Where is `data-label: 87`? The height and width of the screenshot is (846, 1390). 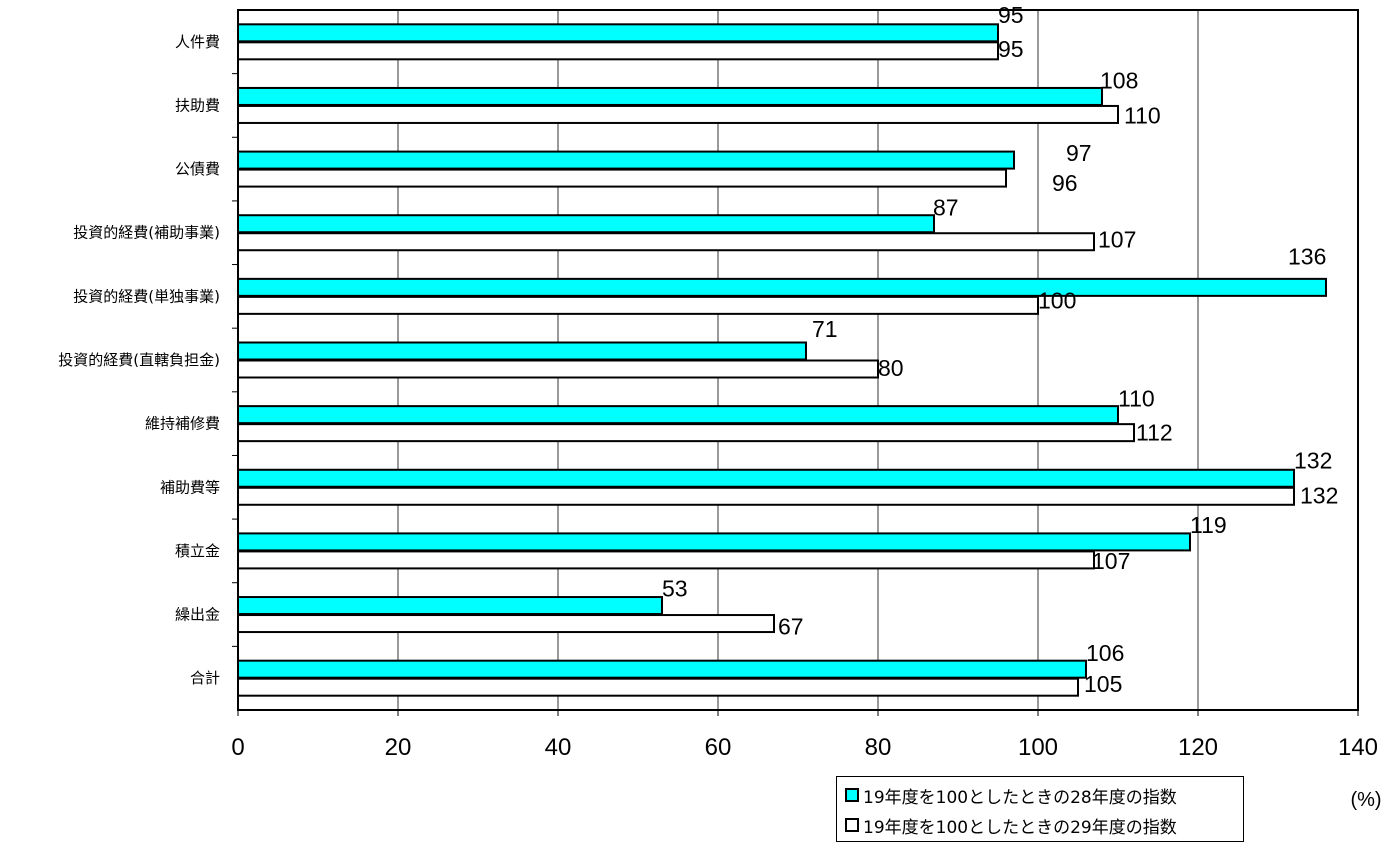
data-label: 87 is located at coordinates (946, 208).